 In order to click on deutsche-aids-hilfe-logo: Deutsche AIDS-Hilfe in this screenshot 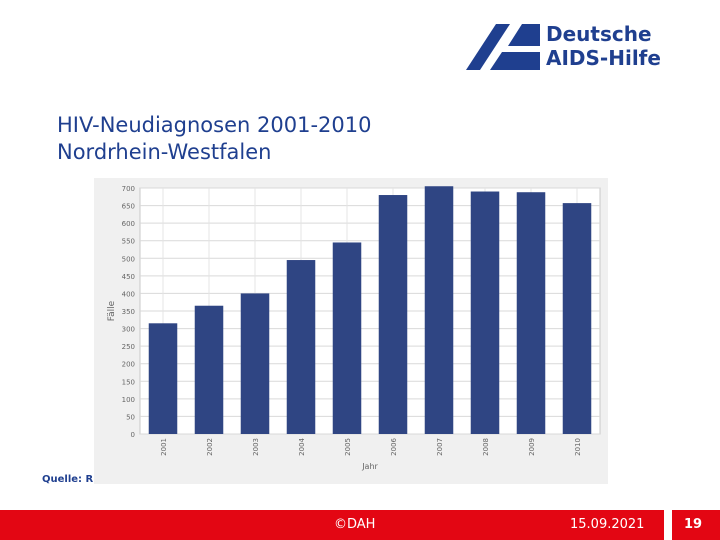, I will do `click(571, 47)`.